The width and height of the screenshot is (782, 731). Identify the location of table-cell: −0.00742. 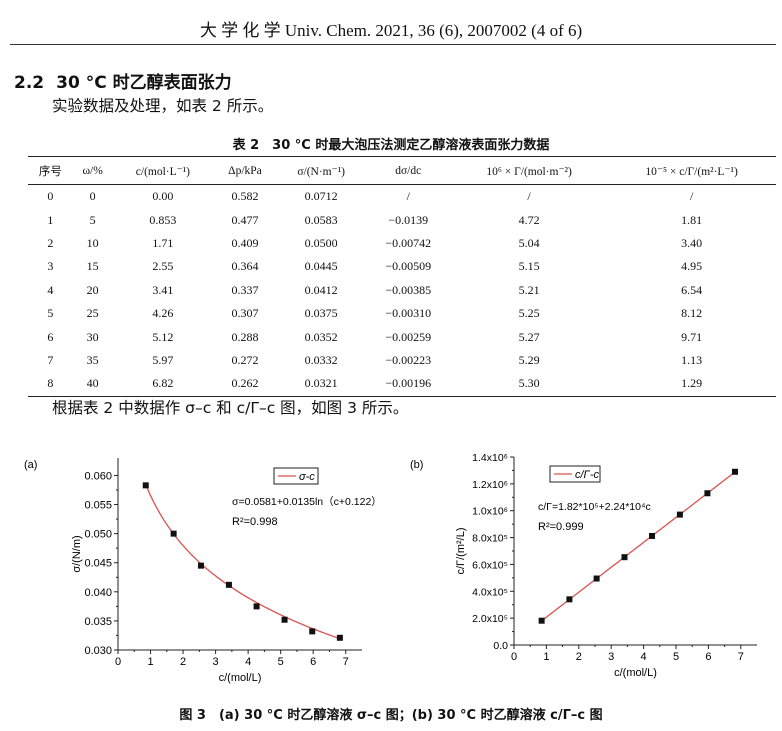
(408, 242).